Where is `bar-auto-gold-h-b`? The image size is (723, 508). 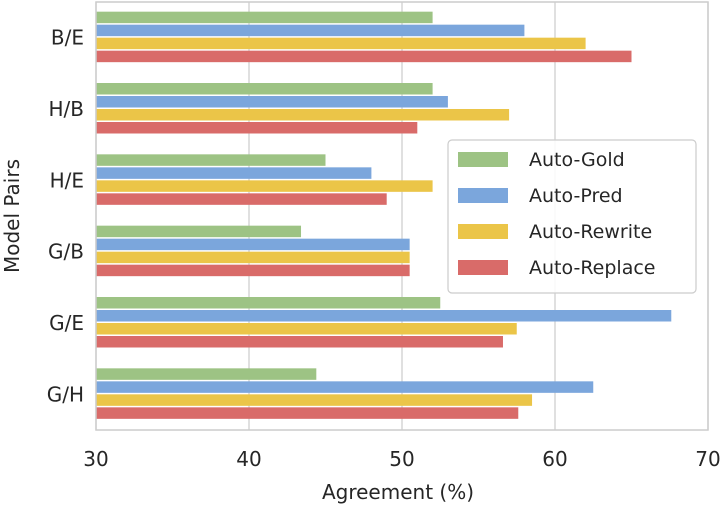
bar-auto-gold-h-b is located at coordinates (264, 89).